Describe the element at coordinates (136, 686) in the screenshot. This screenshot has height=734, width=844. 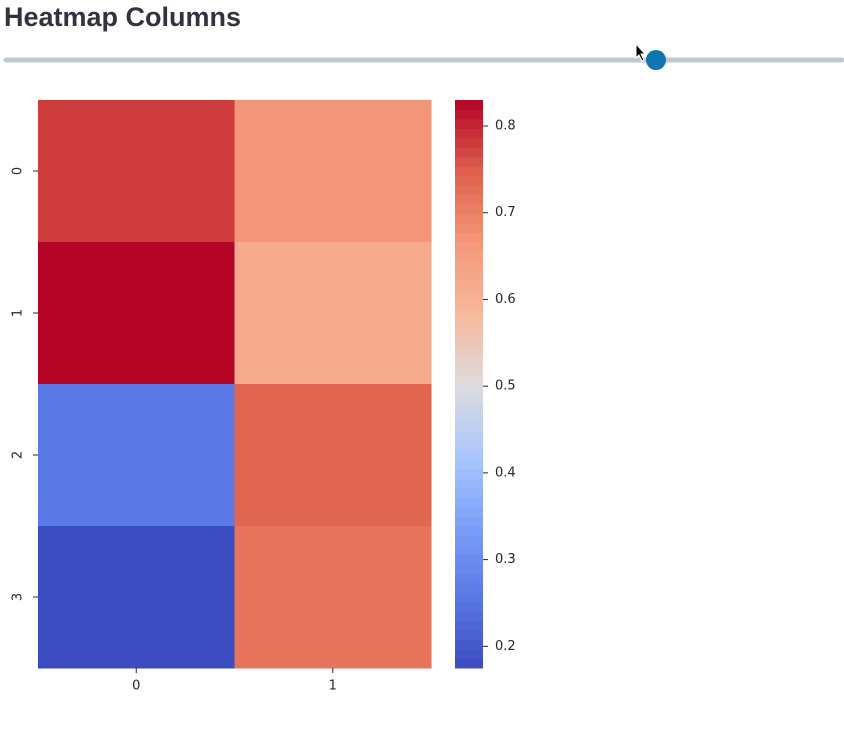
I see `x-tick-label: 0` at that location.